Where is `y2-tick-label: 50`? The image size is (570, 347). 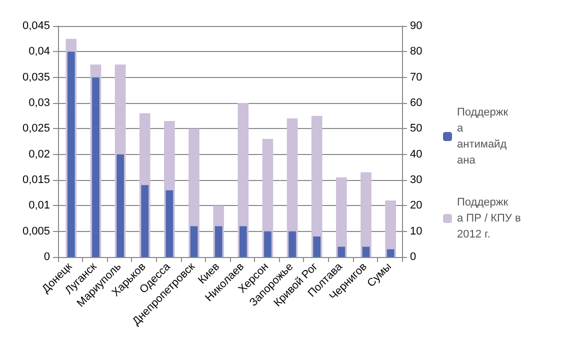
y2-tick-label: 50 is located at coordinates (416, 128).